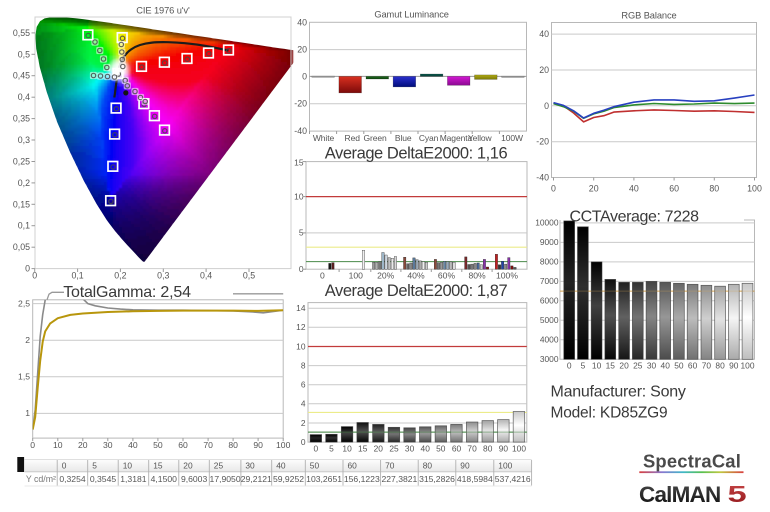 The height and width of the screenshot is (512, 770). What do you see at coordinates (475, 479) in the screenshot?
I see `svg-text: 418,5984` at bounding box center [475, 479].